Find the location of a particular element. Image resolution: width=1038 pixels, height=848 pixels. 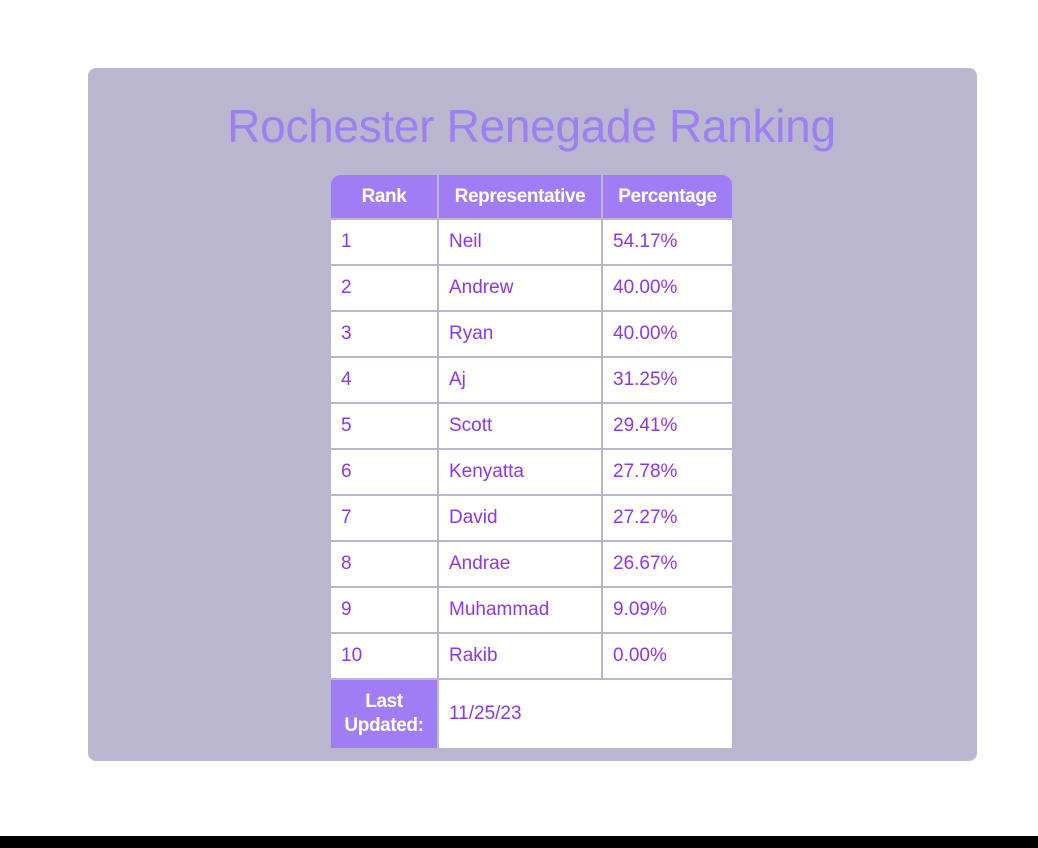

representative-cell: Kenyatta is located at coordinates (521, 473).